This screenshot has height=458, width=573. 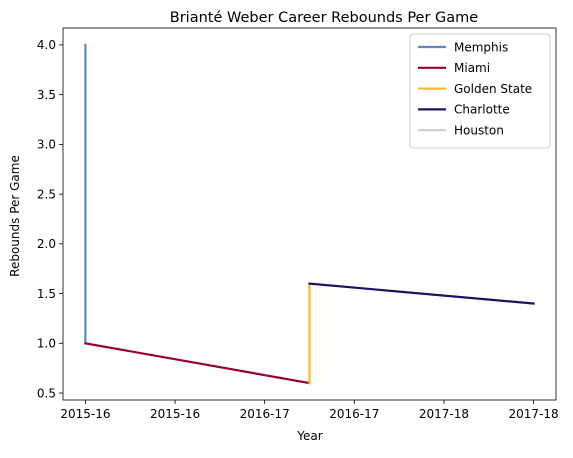 I want to click on legend-label-memphis: Memphis, so click(x=481, y=47).